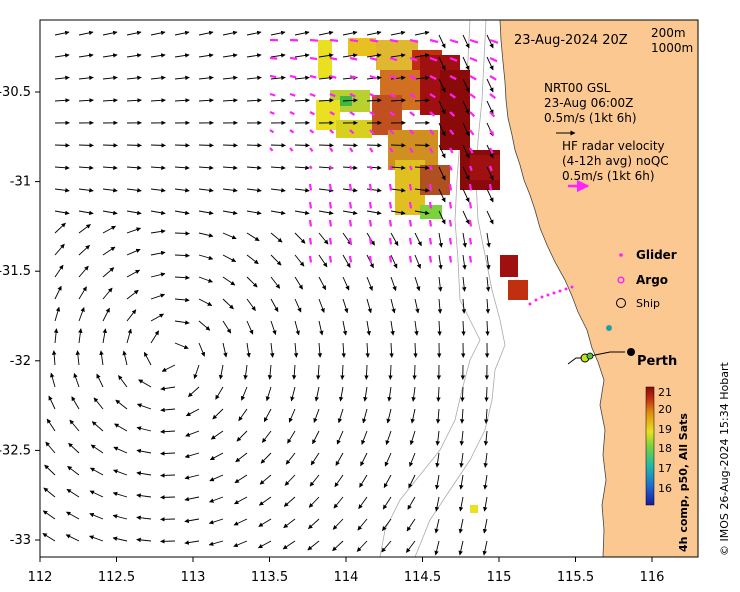 Image resolution: width=740 pixels, height=592 pixels. What do you see at coordinates (269, 577) in the screenshot?
I see `lon-tick-label: 113.5` at bounding box center [269, 577].